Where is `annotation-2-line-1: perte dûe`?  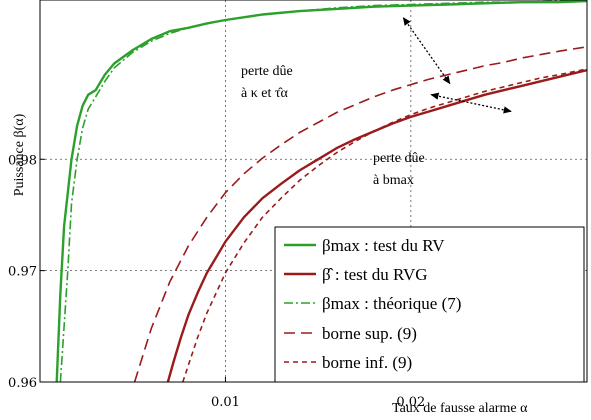 annotation-2-line-1: perte dûe is located at coordinates (399, 158).